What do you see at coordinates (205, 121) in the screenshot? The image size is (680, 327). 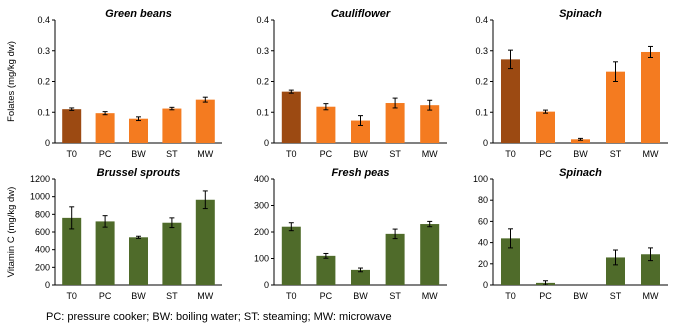 I see `chart1-bar-mw` at bounding box center [205, 121].